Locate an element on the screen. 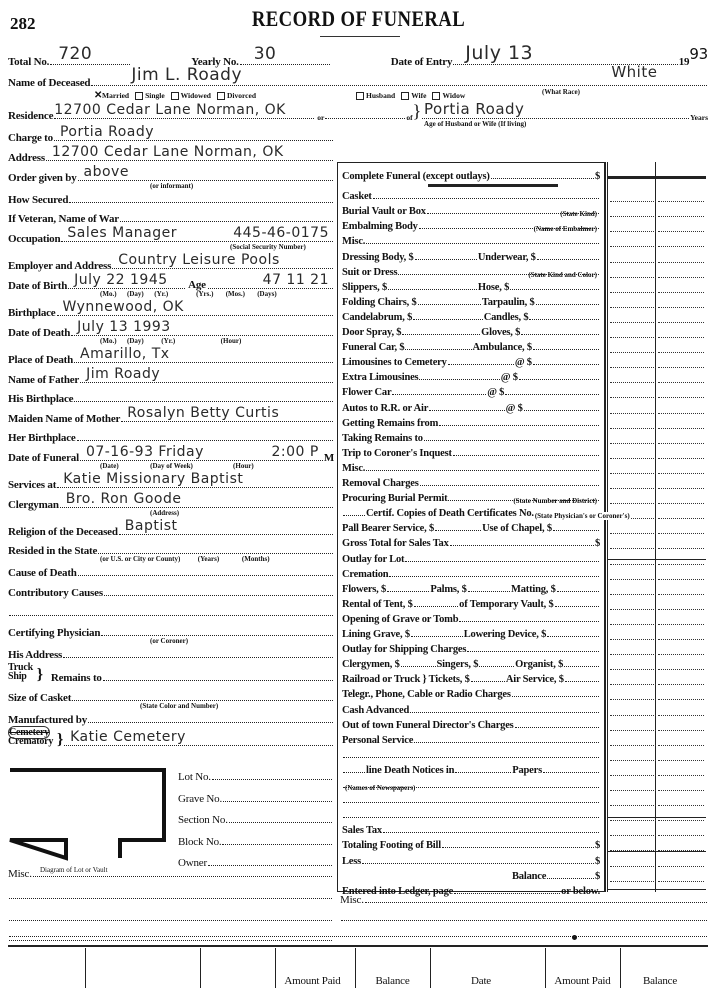  checkbox-wife is located at coordinates (405, 96).